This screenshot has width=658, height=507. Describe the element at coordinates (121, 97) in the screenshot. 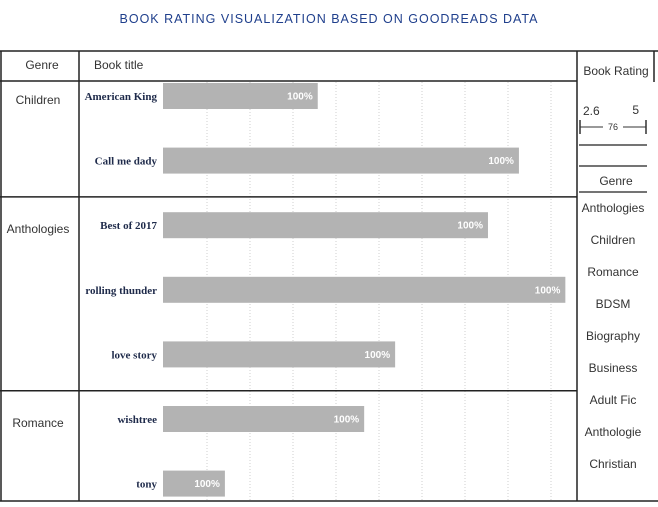

I see `book-title-label: American King` at that location.